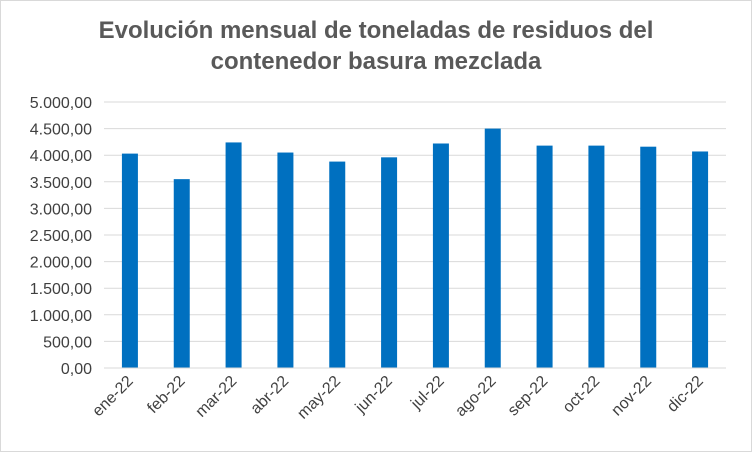  What do you see at coordinates (270, 395) in the screenshot?
I see `x-tick-label: abr-22` at bounding box center [270, 395].